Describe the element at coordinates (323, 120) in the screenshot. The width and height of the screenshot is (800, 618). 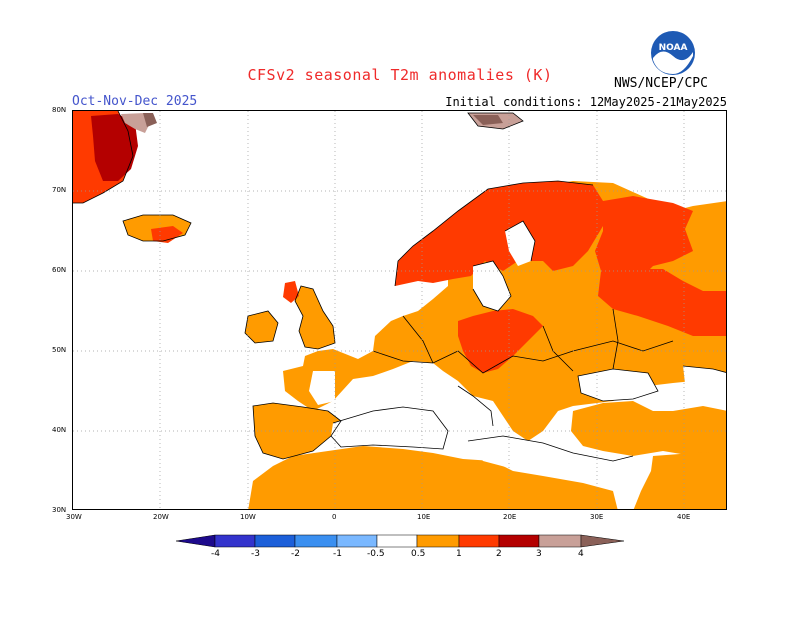
I see `land-brown-areas` at that location.